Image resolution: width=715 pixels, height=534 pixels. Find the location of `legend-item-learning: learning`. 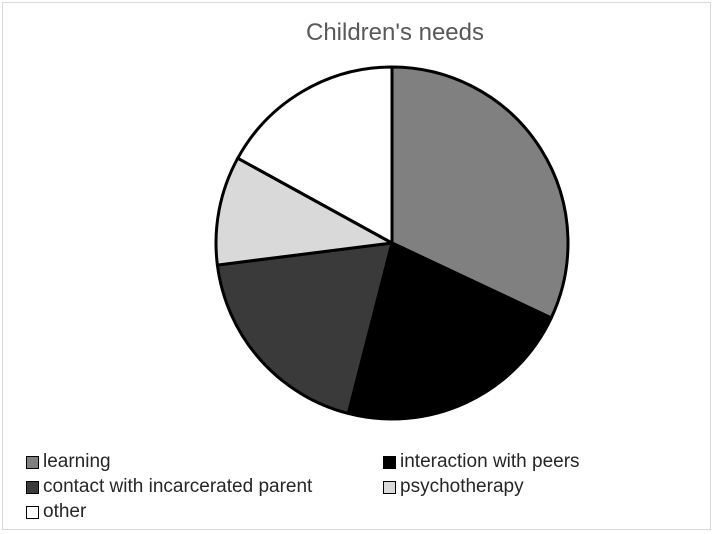

legend-item-learning: learning is located at coordinates (68, 462).